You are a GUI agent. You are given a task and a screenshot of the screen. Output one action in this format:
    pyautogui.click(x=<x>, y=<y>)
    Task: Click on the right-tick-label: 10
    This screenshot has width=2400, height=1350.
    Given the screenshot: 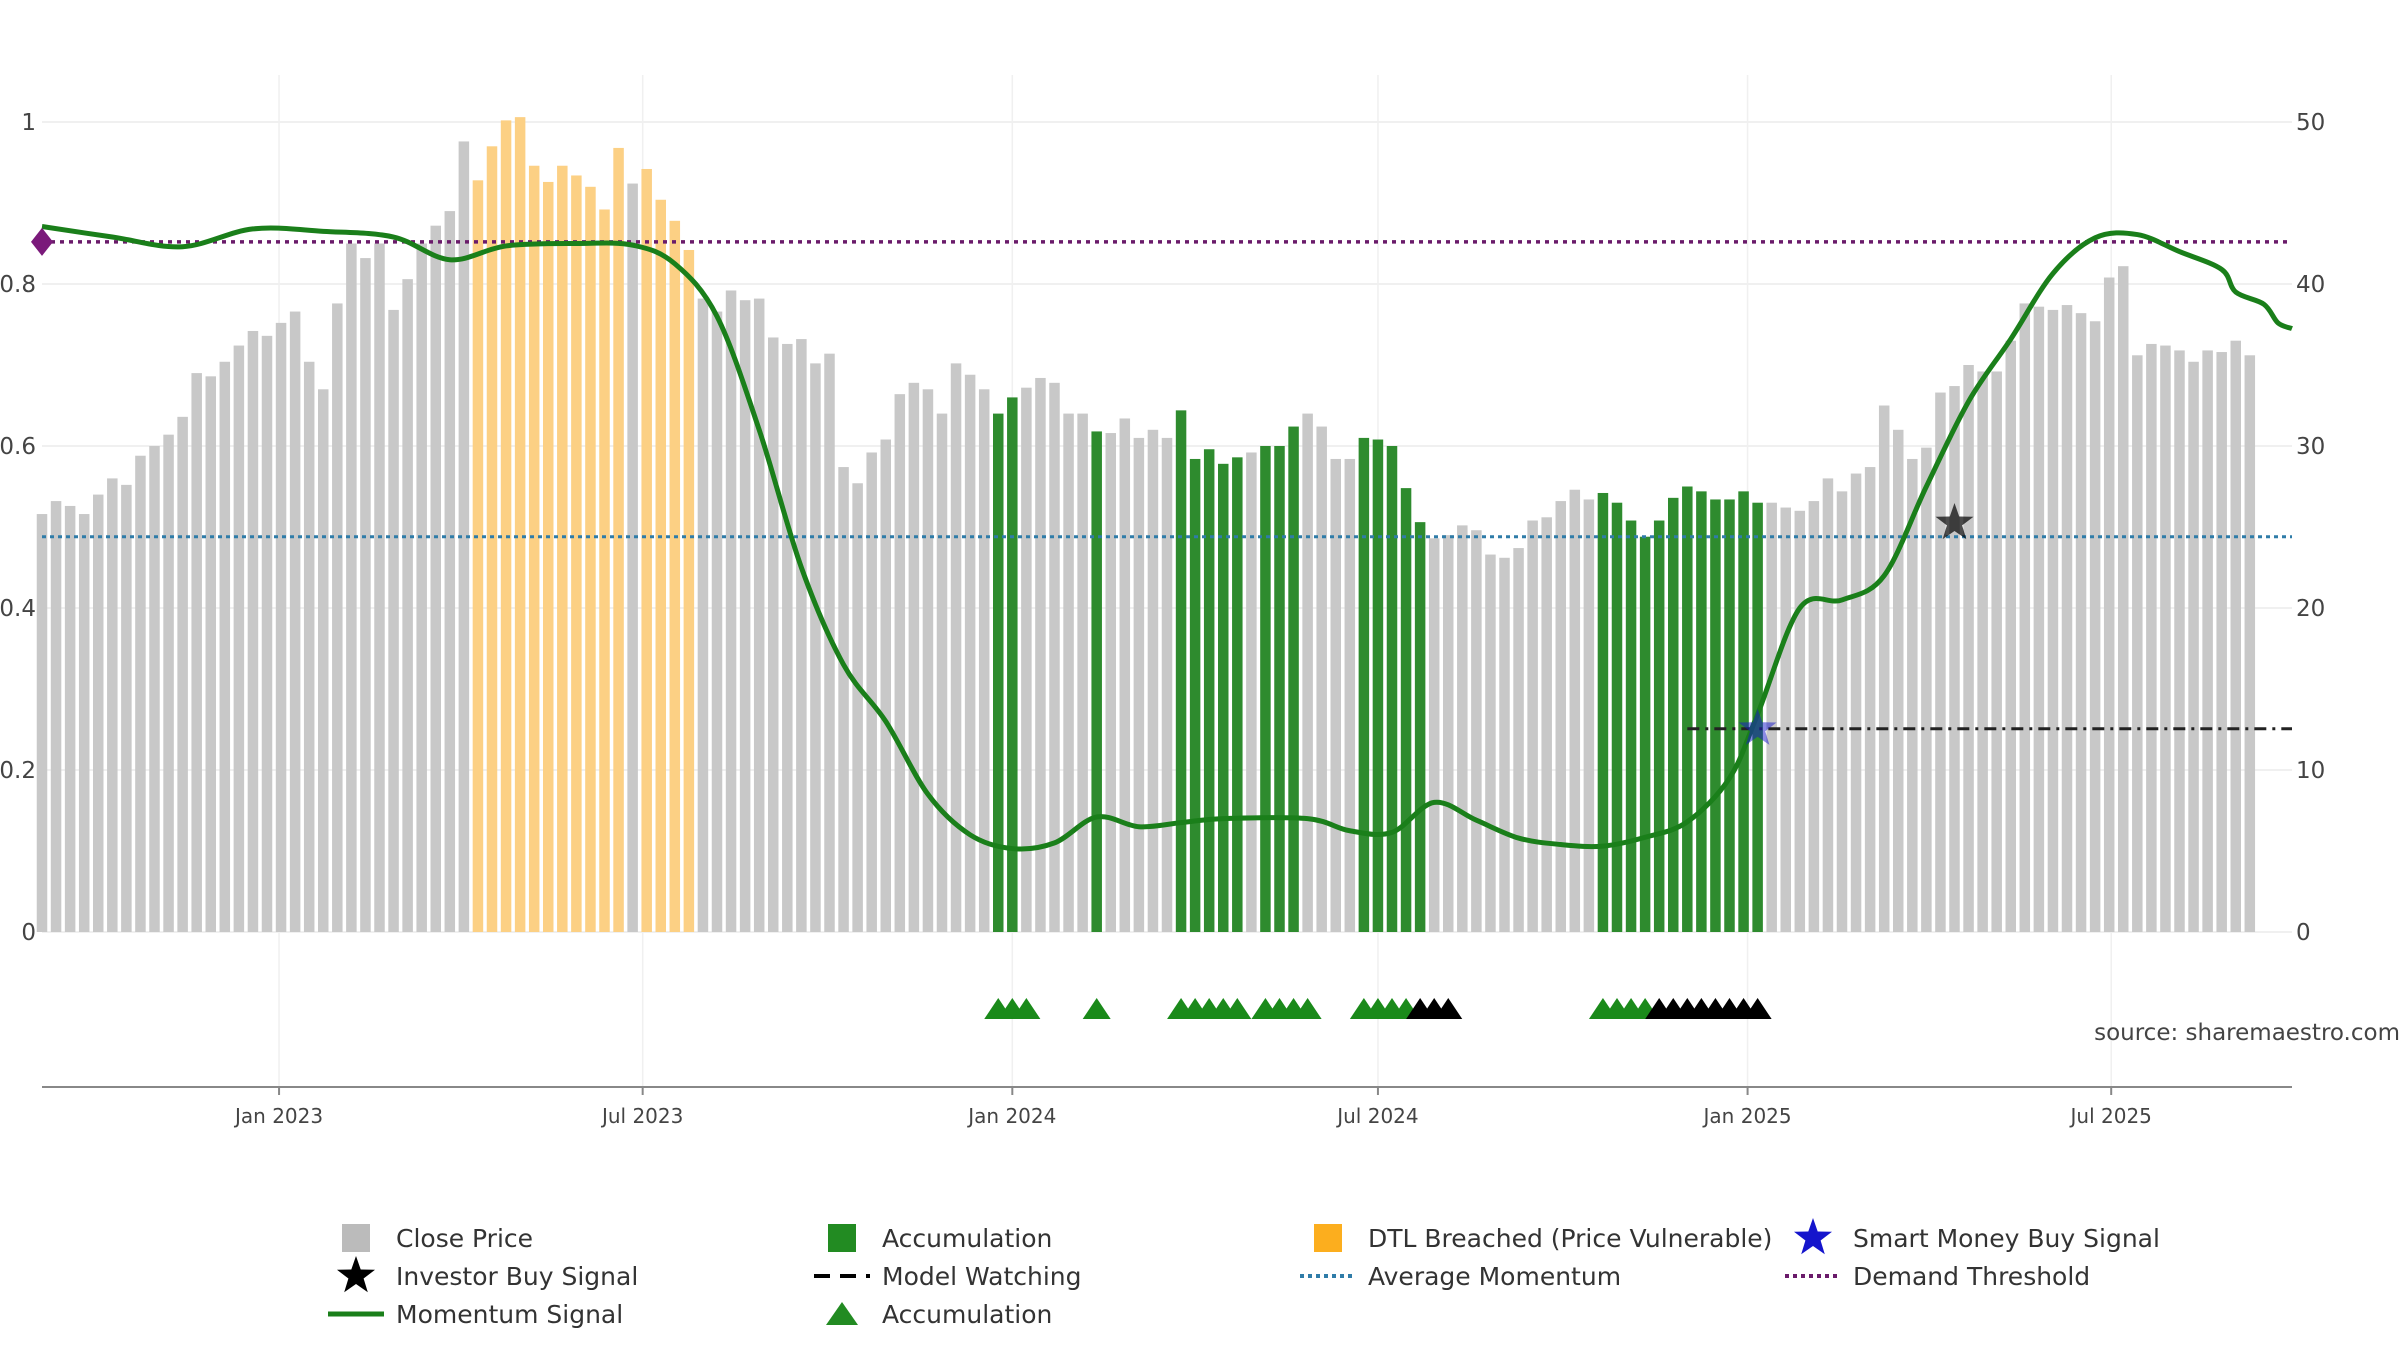 What is the action you would take?
    pyautogui.click(x=2310, y=771)
    